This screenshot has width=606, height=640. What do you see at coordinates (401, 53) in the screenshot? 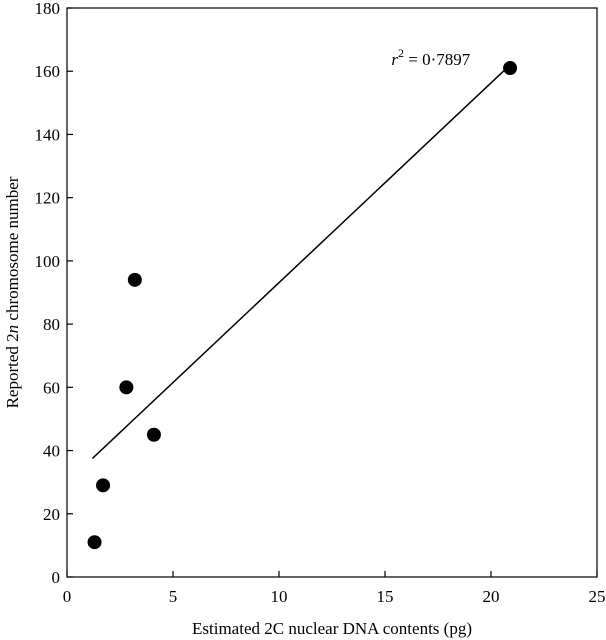
I see `r-squared-superscript: 2` at bounding box center [401, 53].